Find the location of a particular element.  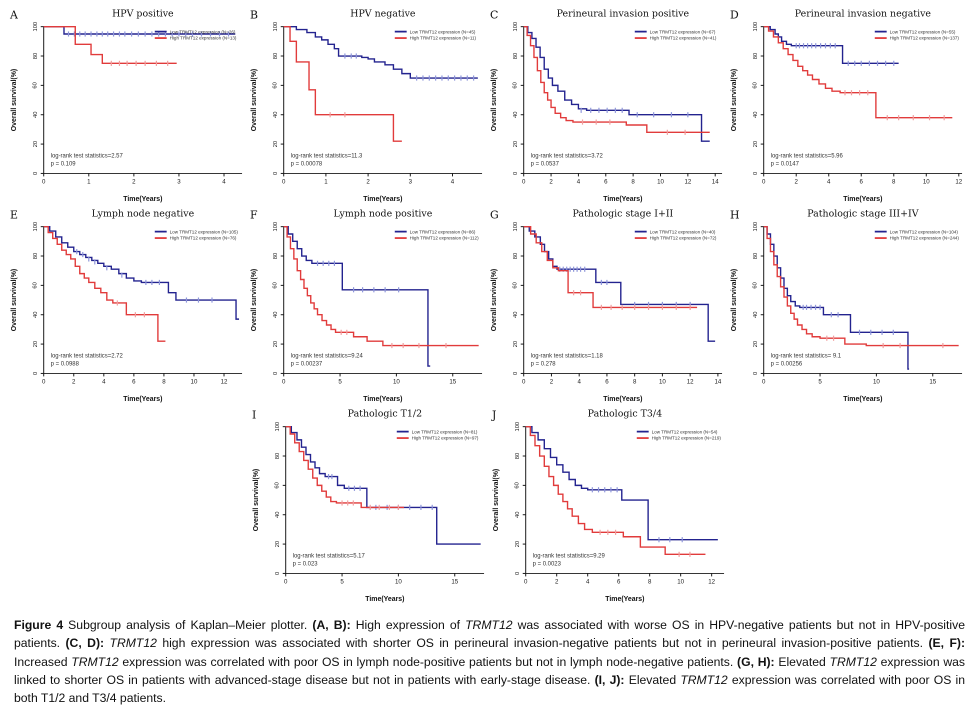

p-value: p = 0.0147 is located at coordinates (785, 165).